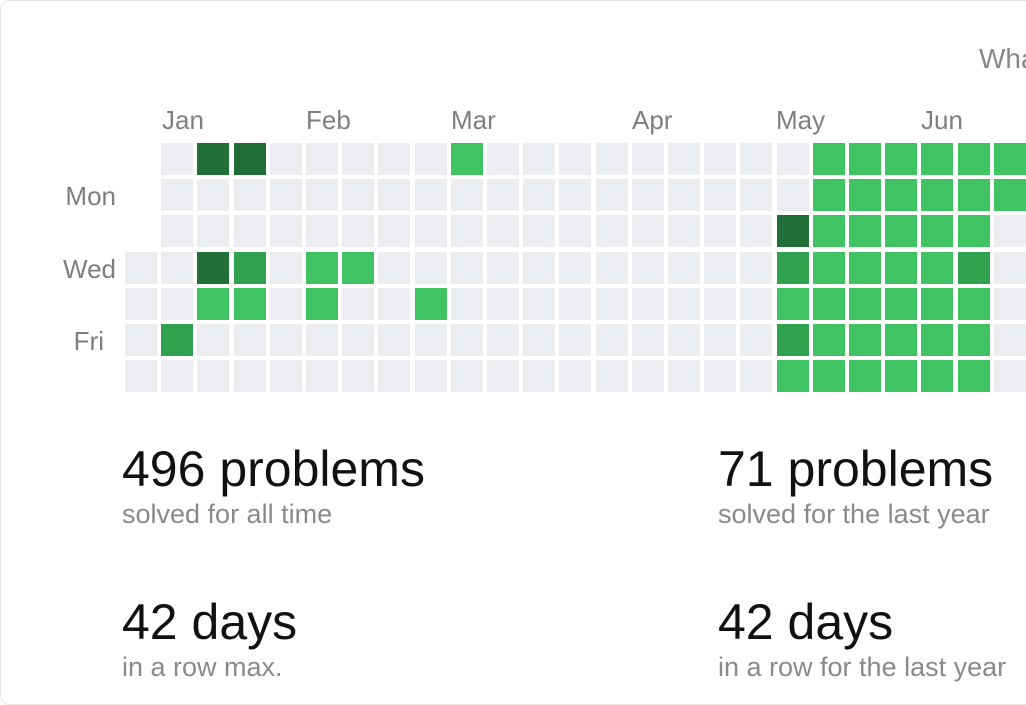 This screenshot has width=1026, height=705. I want to click on whats-this-link: Wha, so click(1002, 58).